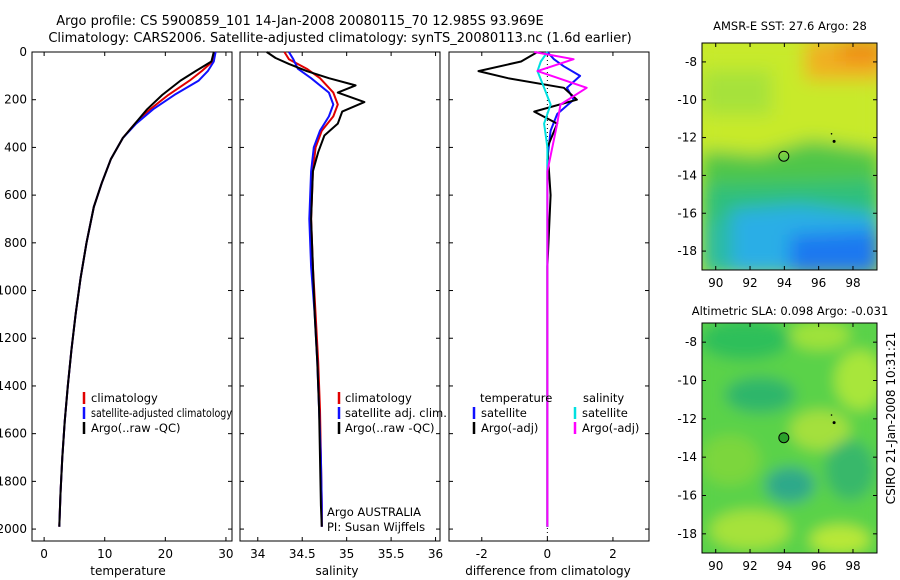 The image size is (900, 580). I want to click on x-tick-label: 30, so click(225, 554).